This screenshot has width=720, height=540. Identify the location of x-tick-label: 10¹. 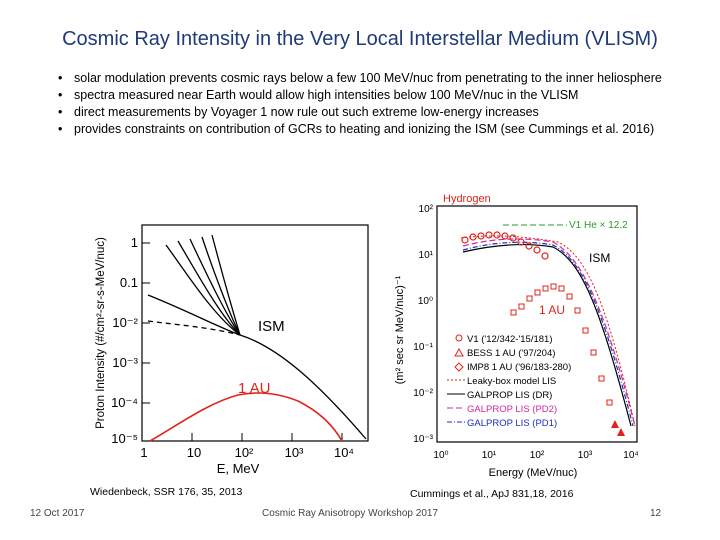
(489, 455).